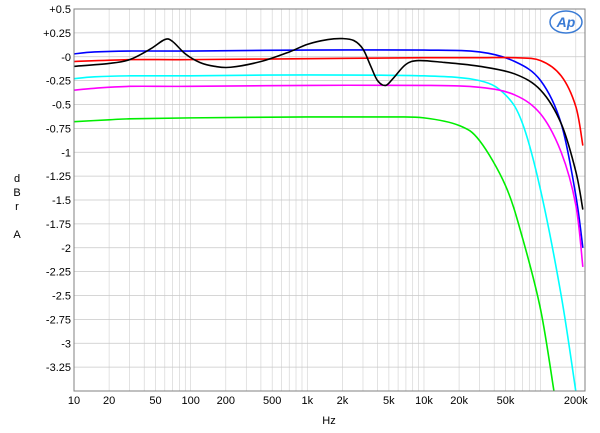 The height and width of the screenshot is (433, 600). Describe the element at coordinates (60, 10) in the screenshot. I see `y-tick-label: +0.5` at that location.